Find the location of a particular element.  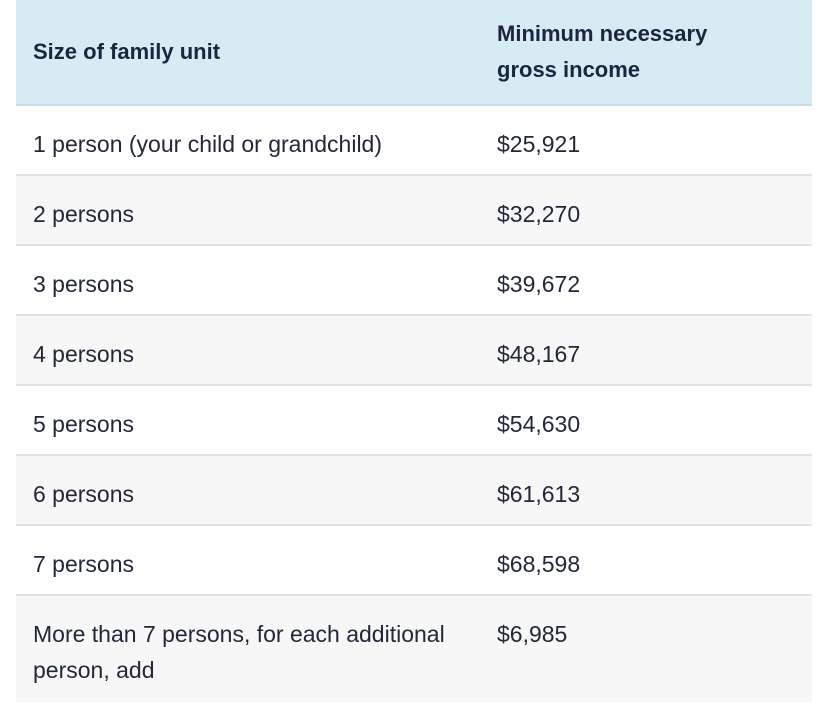

header-family-size: Size of family unit is located at coordinates (127, 51).